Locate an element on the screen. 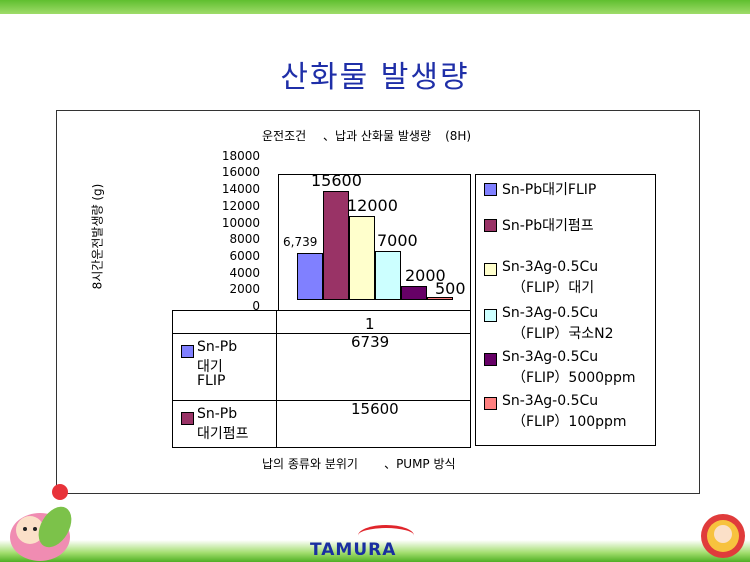 Image resolution: width=750 pixels, height=562 pixels. y-tick-label: 16000 is located at coordinates (240, 172).